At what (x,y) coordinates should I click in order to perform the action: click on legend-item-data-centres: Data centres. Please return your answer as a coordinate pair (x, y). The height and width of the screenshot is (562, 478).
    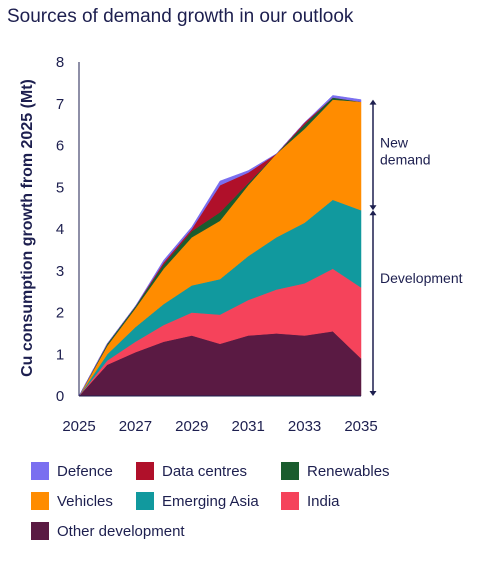
    Looking at the image, I should click on (191, 471).